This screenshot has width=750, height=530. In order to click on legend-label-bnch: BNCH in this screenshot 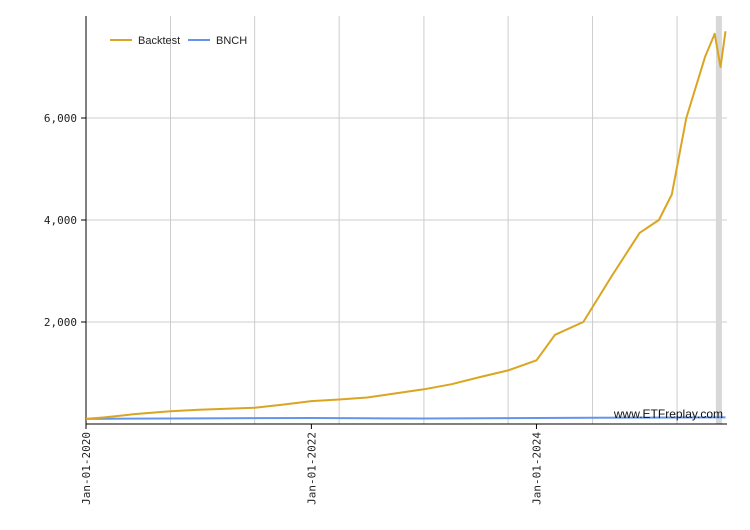, I will do `click(231, 41)`.